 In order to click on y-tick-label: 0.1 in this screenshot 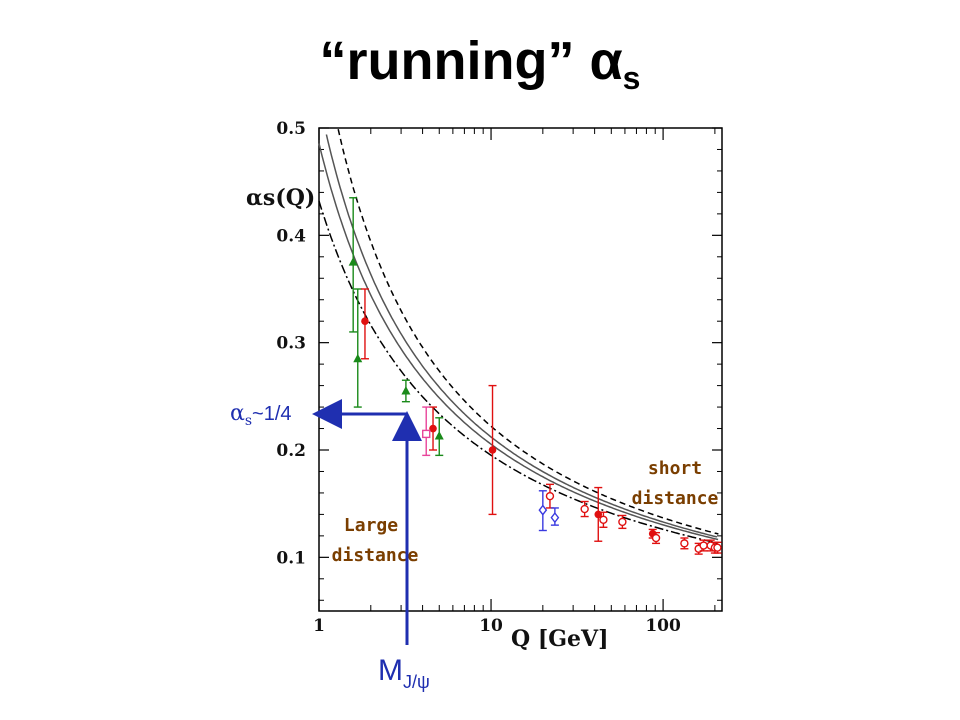, I will do `click(291, 558)`.